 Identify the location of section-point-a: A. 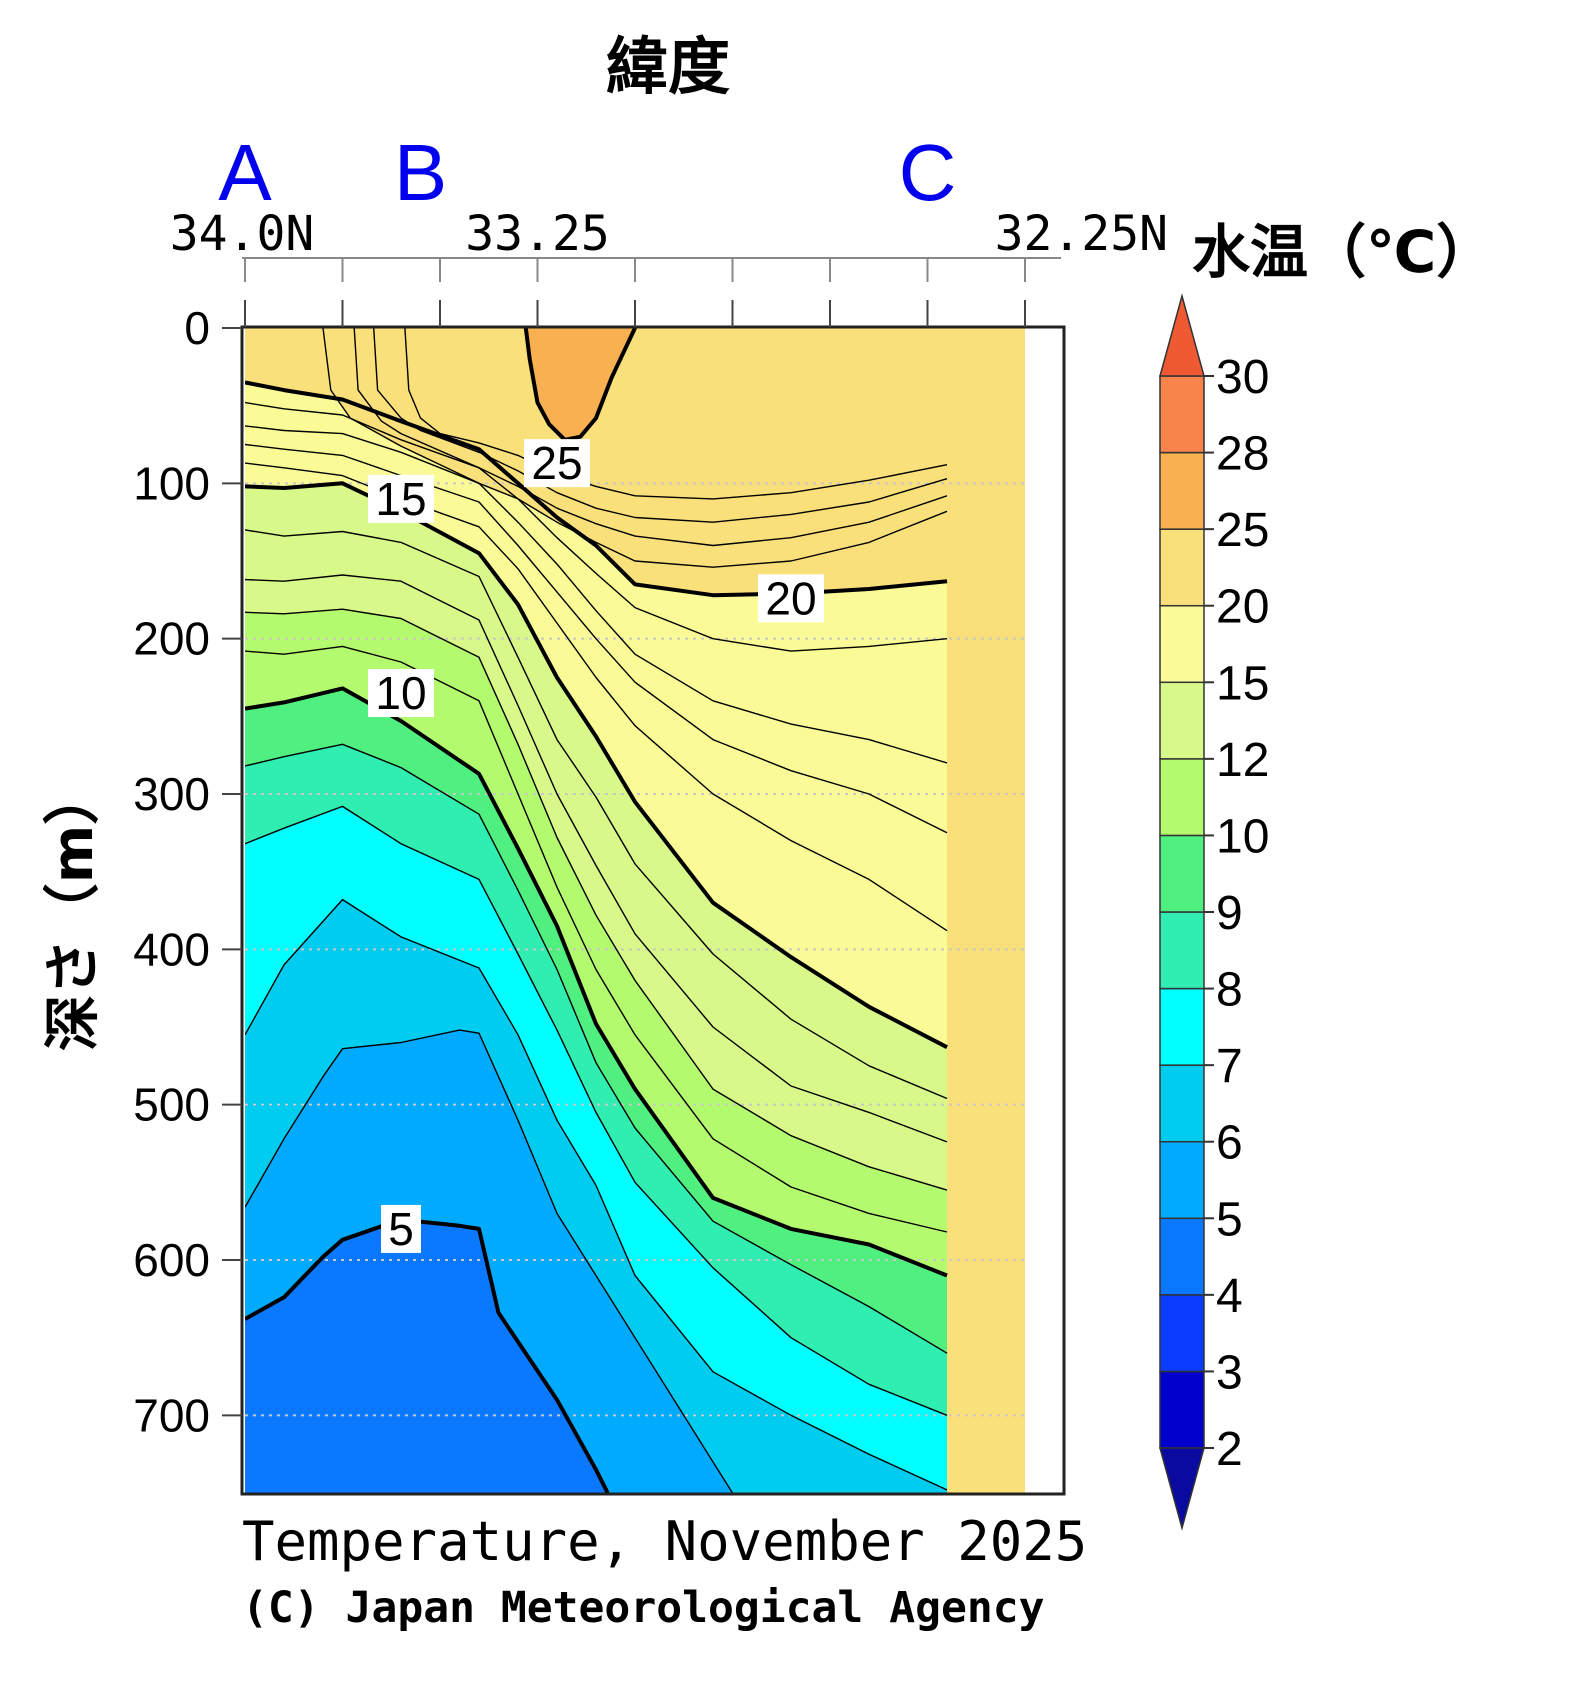
(245, 172).